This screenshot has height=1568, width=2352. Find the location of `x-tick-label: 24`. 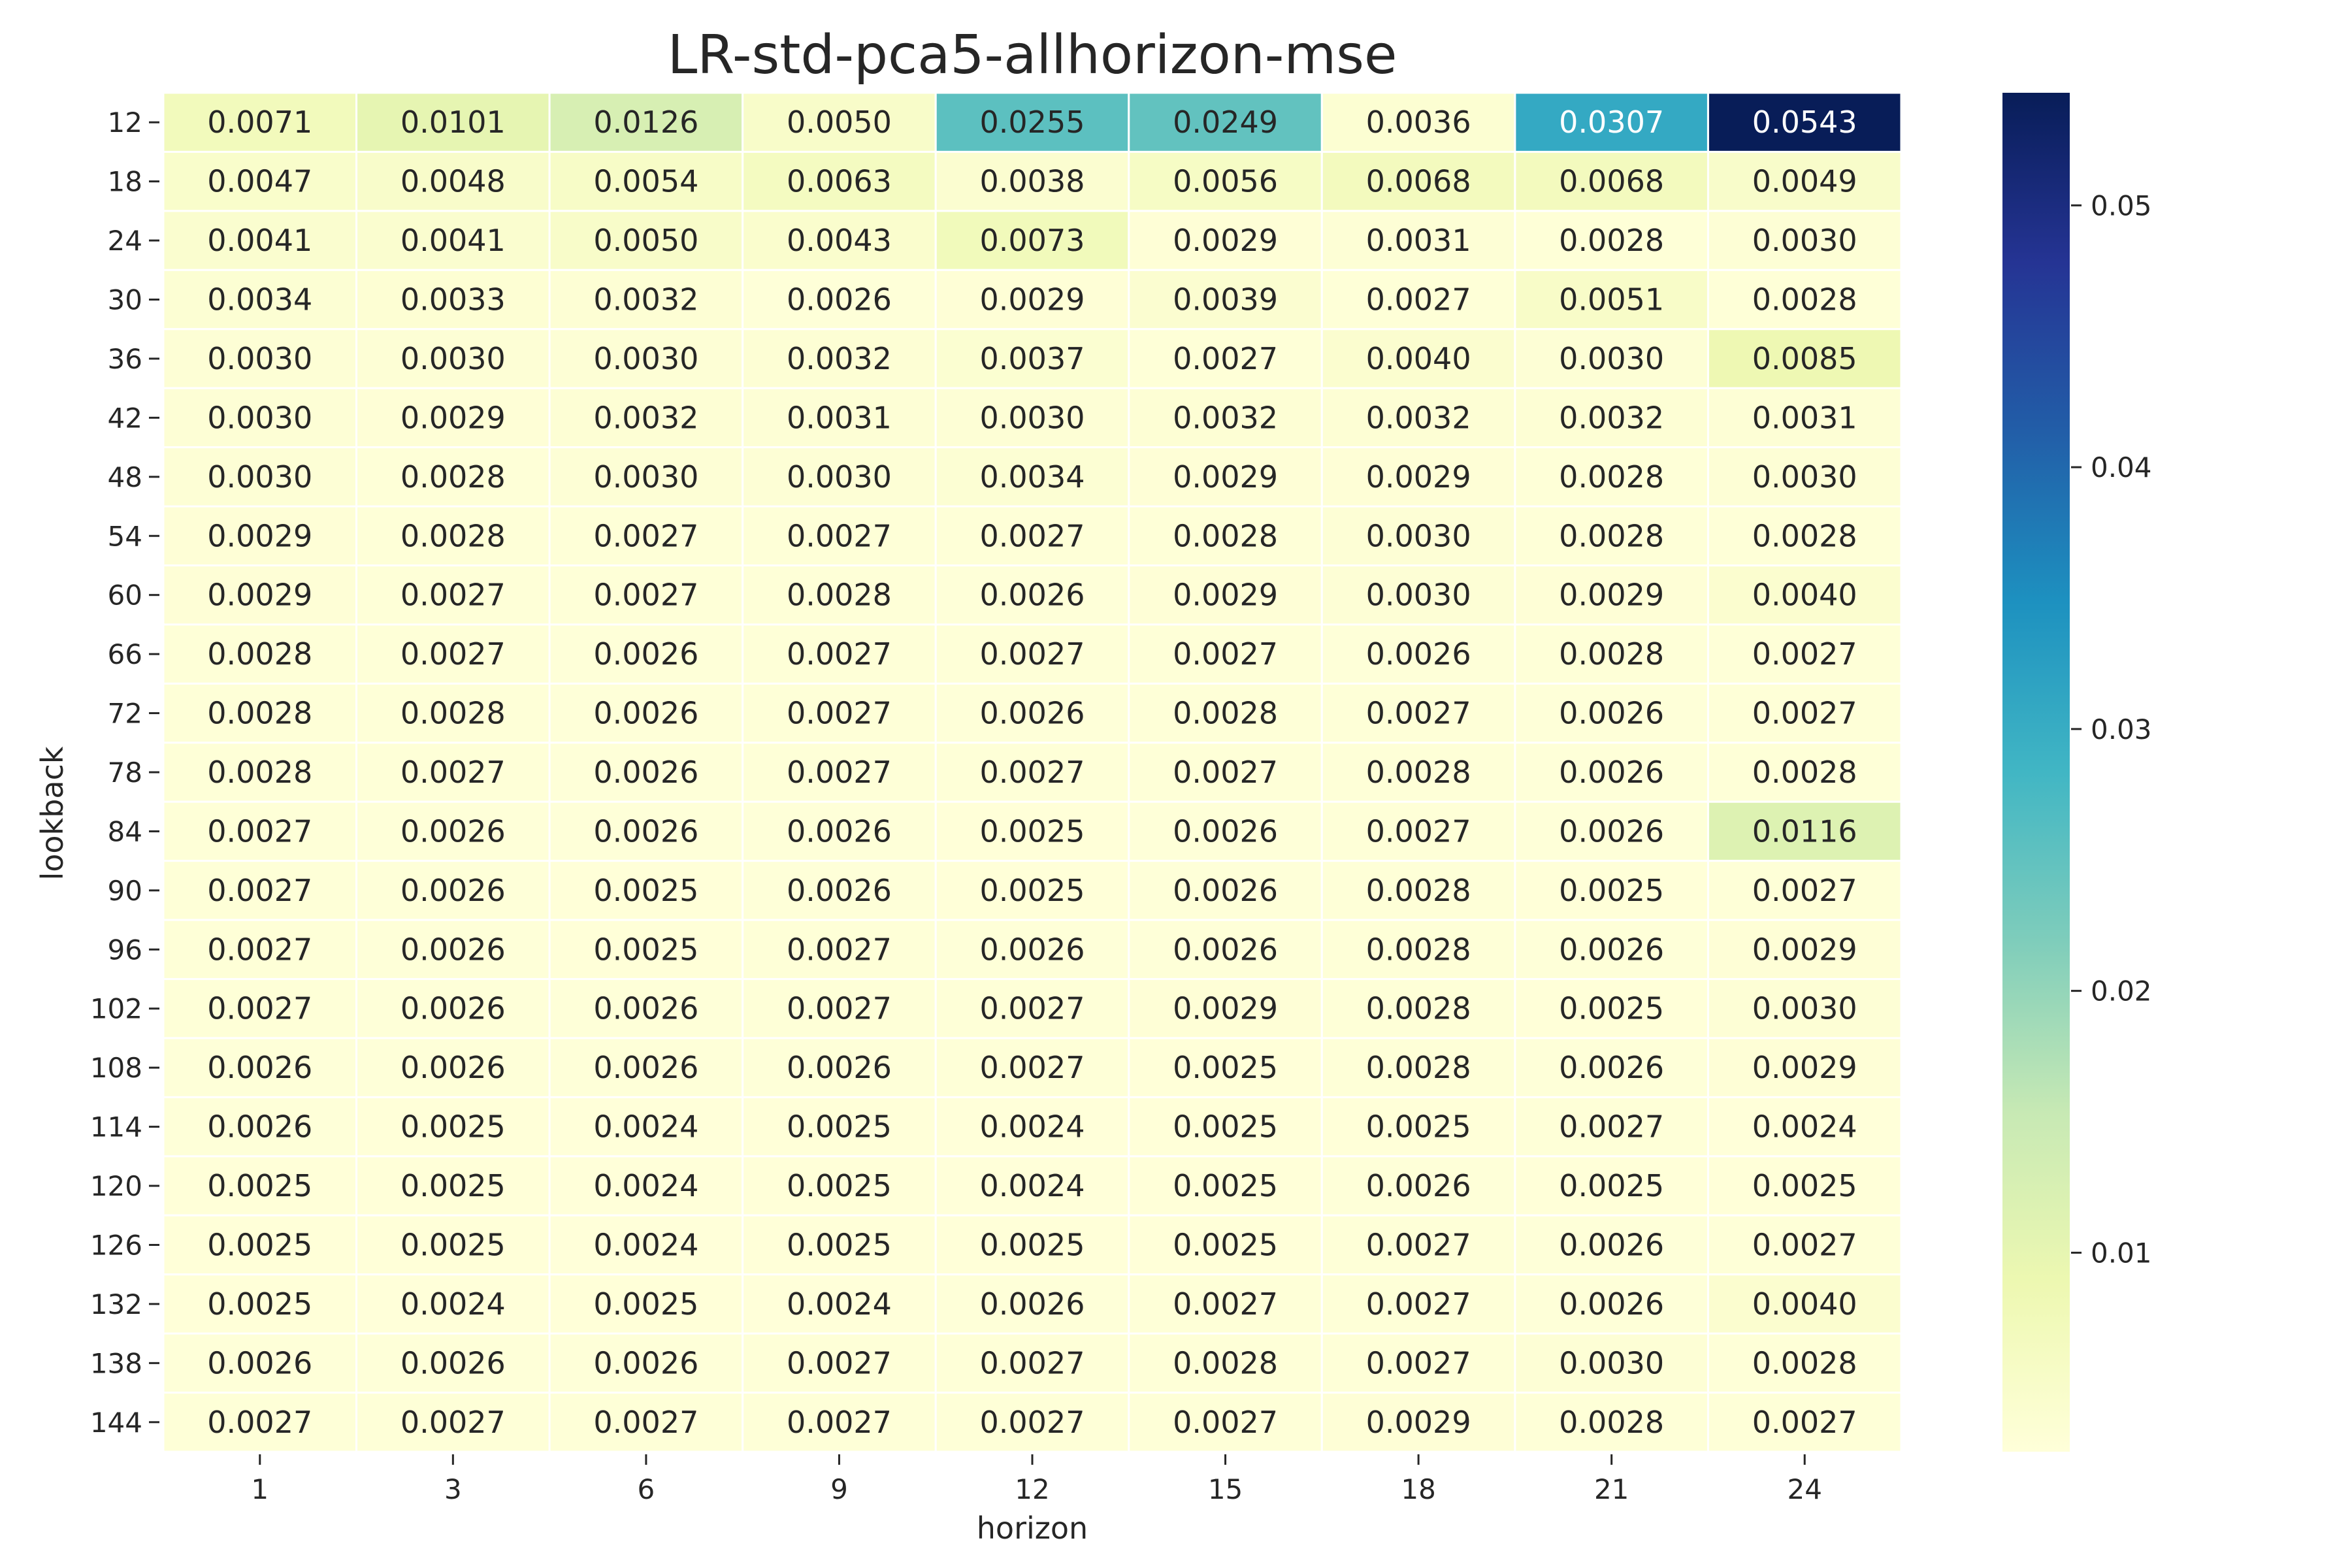

x-tick-label: 24 is located at coordinates (1804, 1489).